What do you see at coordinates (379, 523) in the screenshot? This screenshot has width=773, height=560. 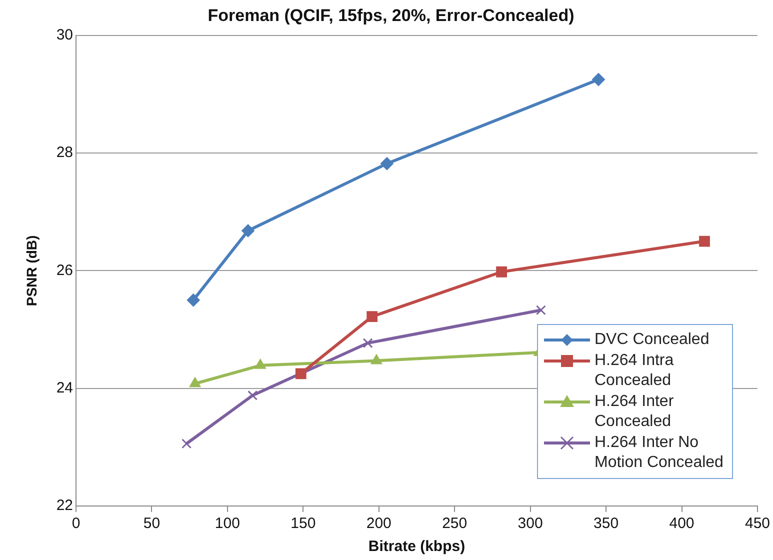 I see `x-tick-label: 200` at bounding box center [379, 523].